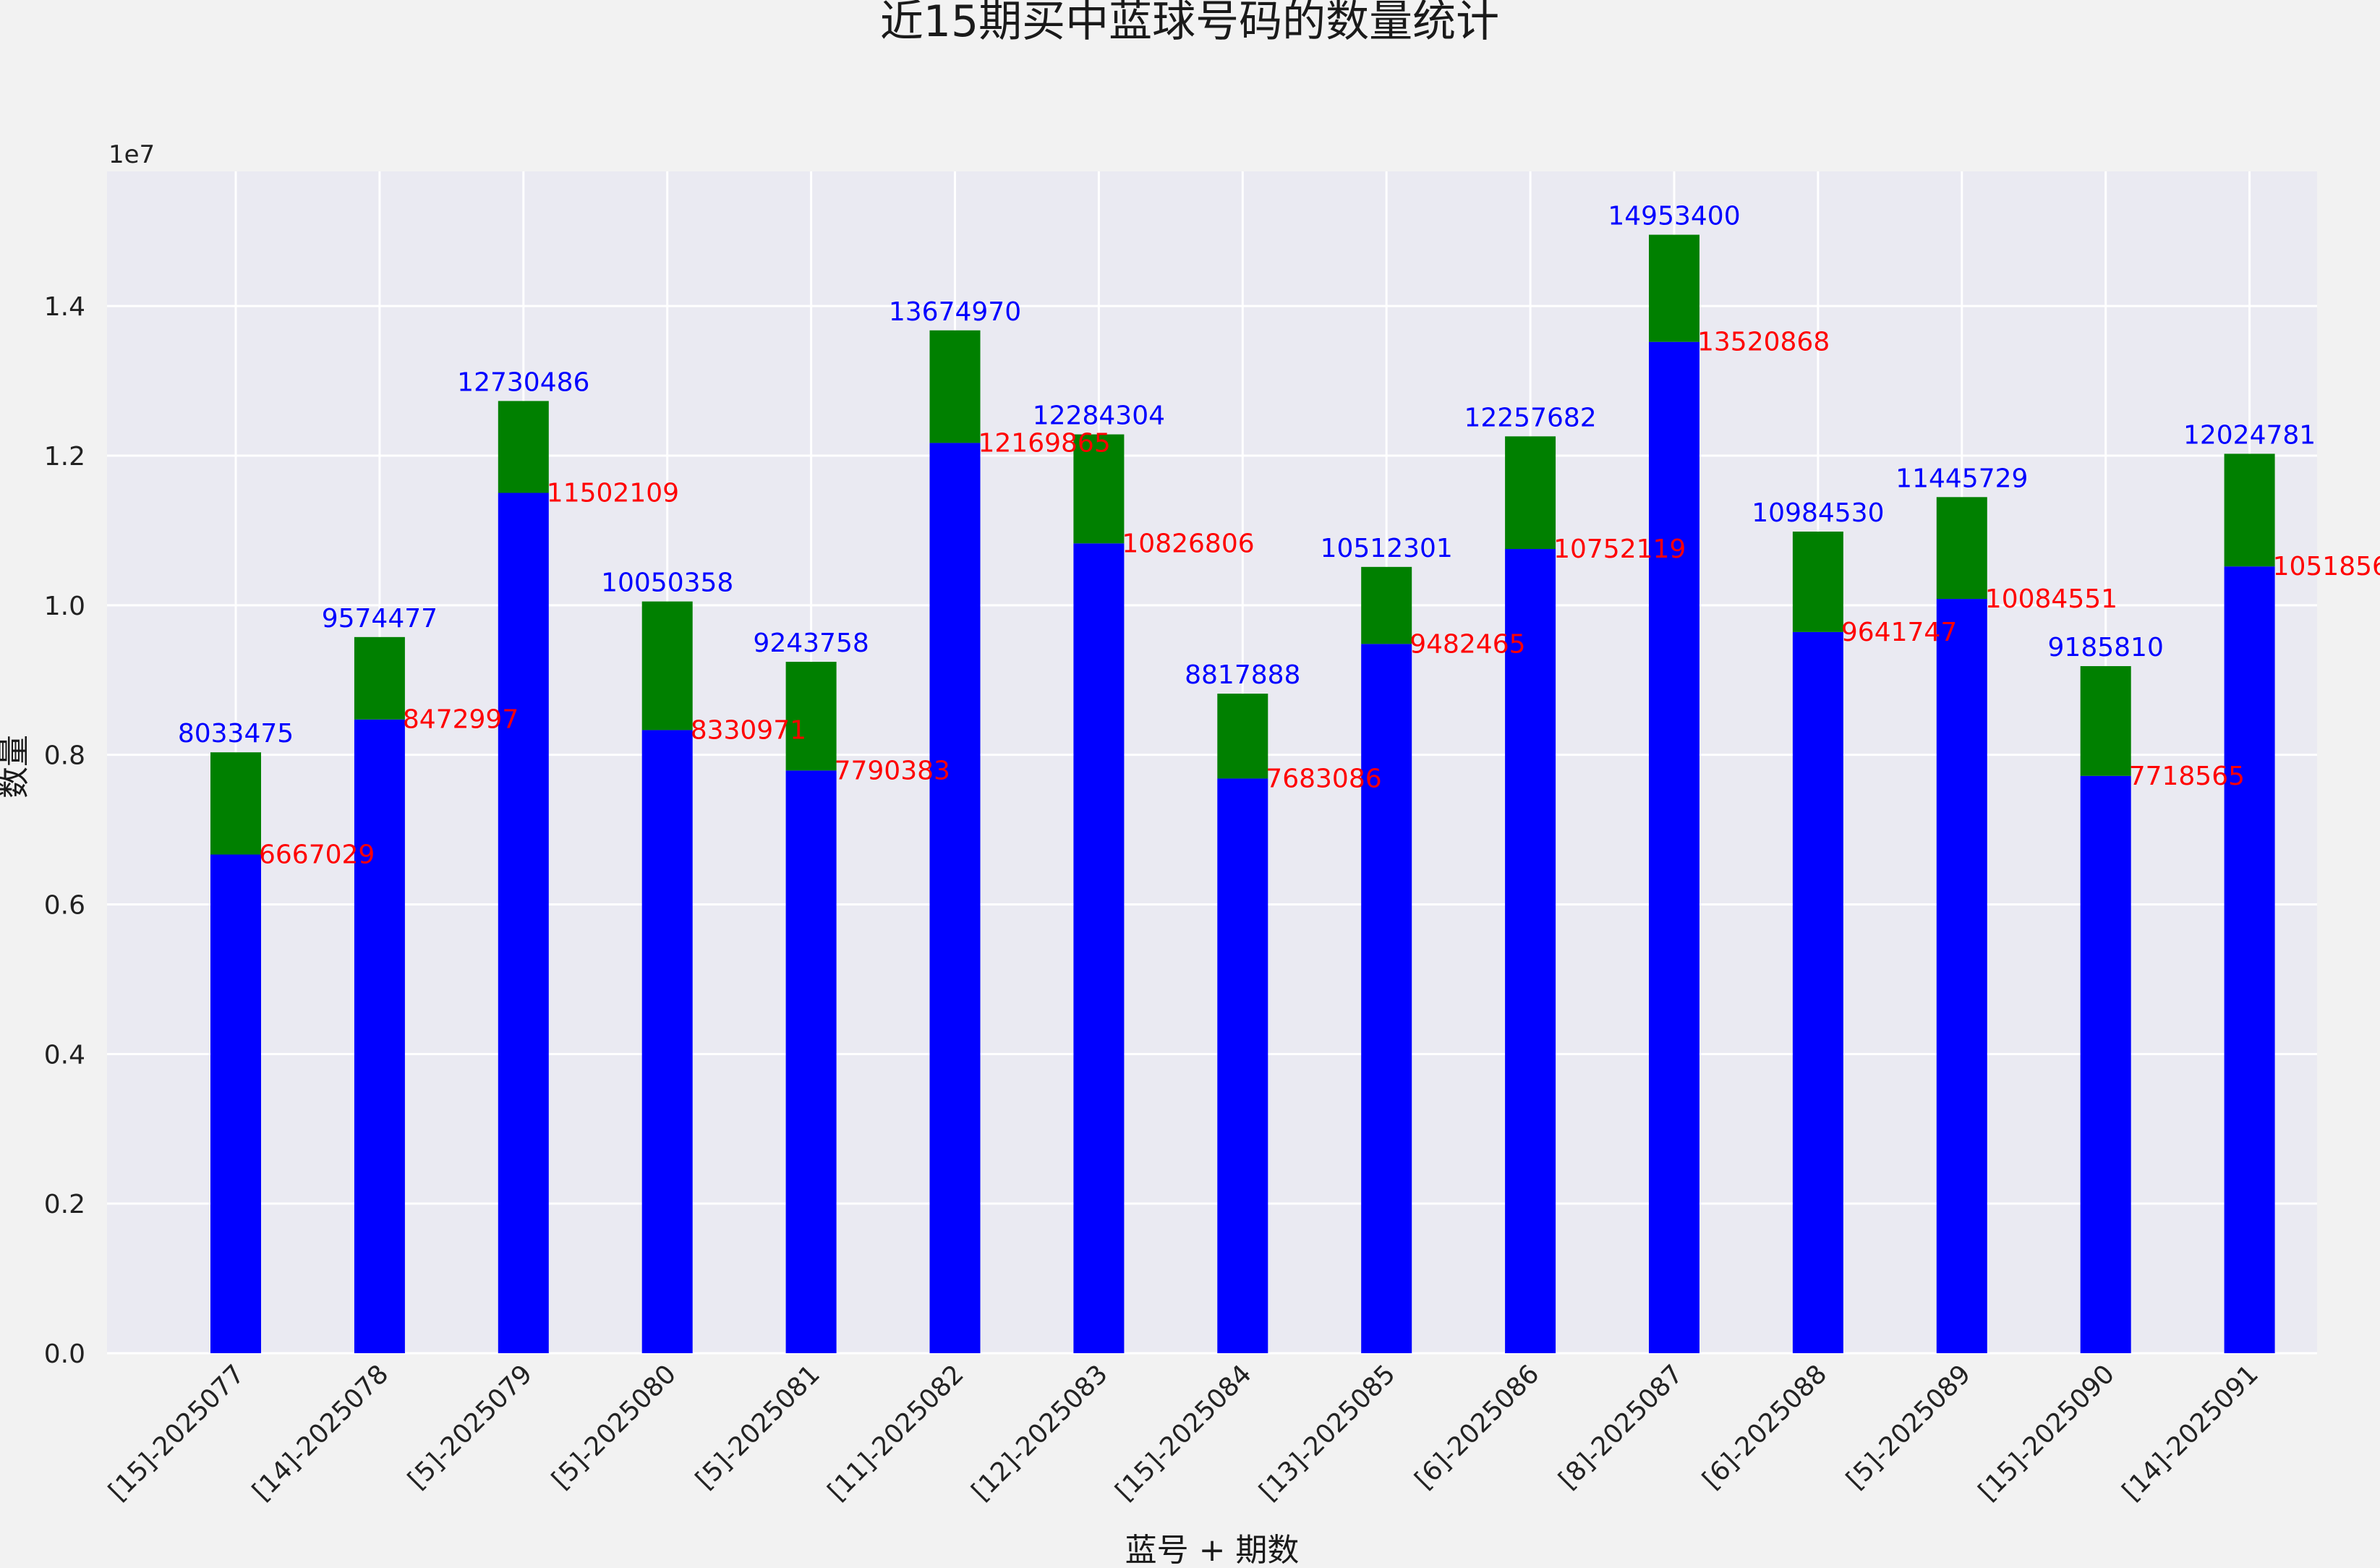 The width and height of the screenshot is (2380, 1568). I want to click on bar-base-value-label: 10518564, so click(2326, 566).